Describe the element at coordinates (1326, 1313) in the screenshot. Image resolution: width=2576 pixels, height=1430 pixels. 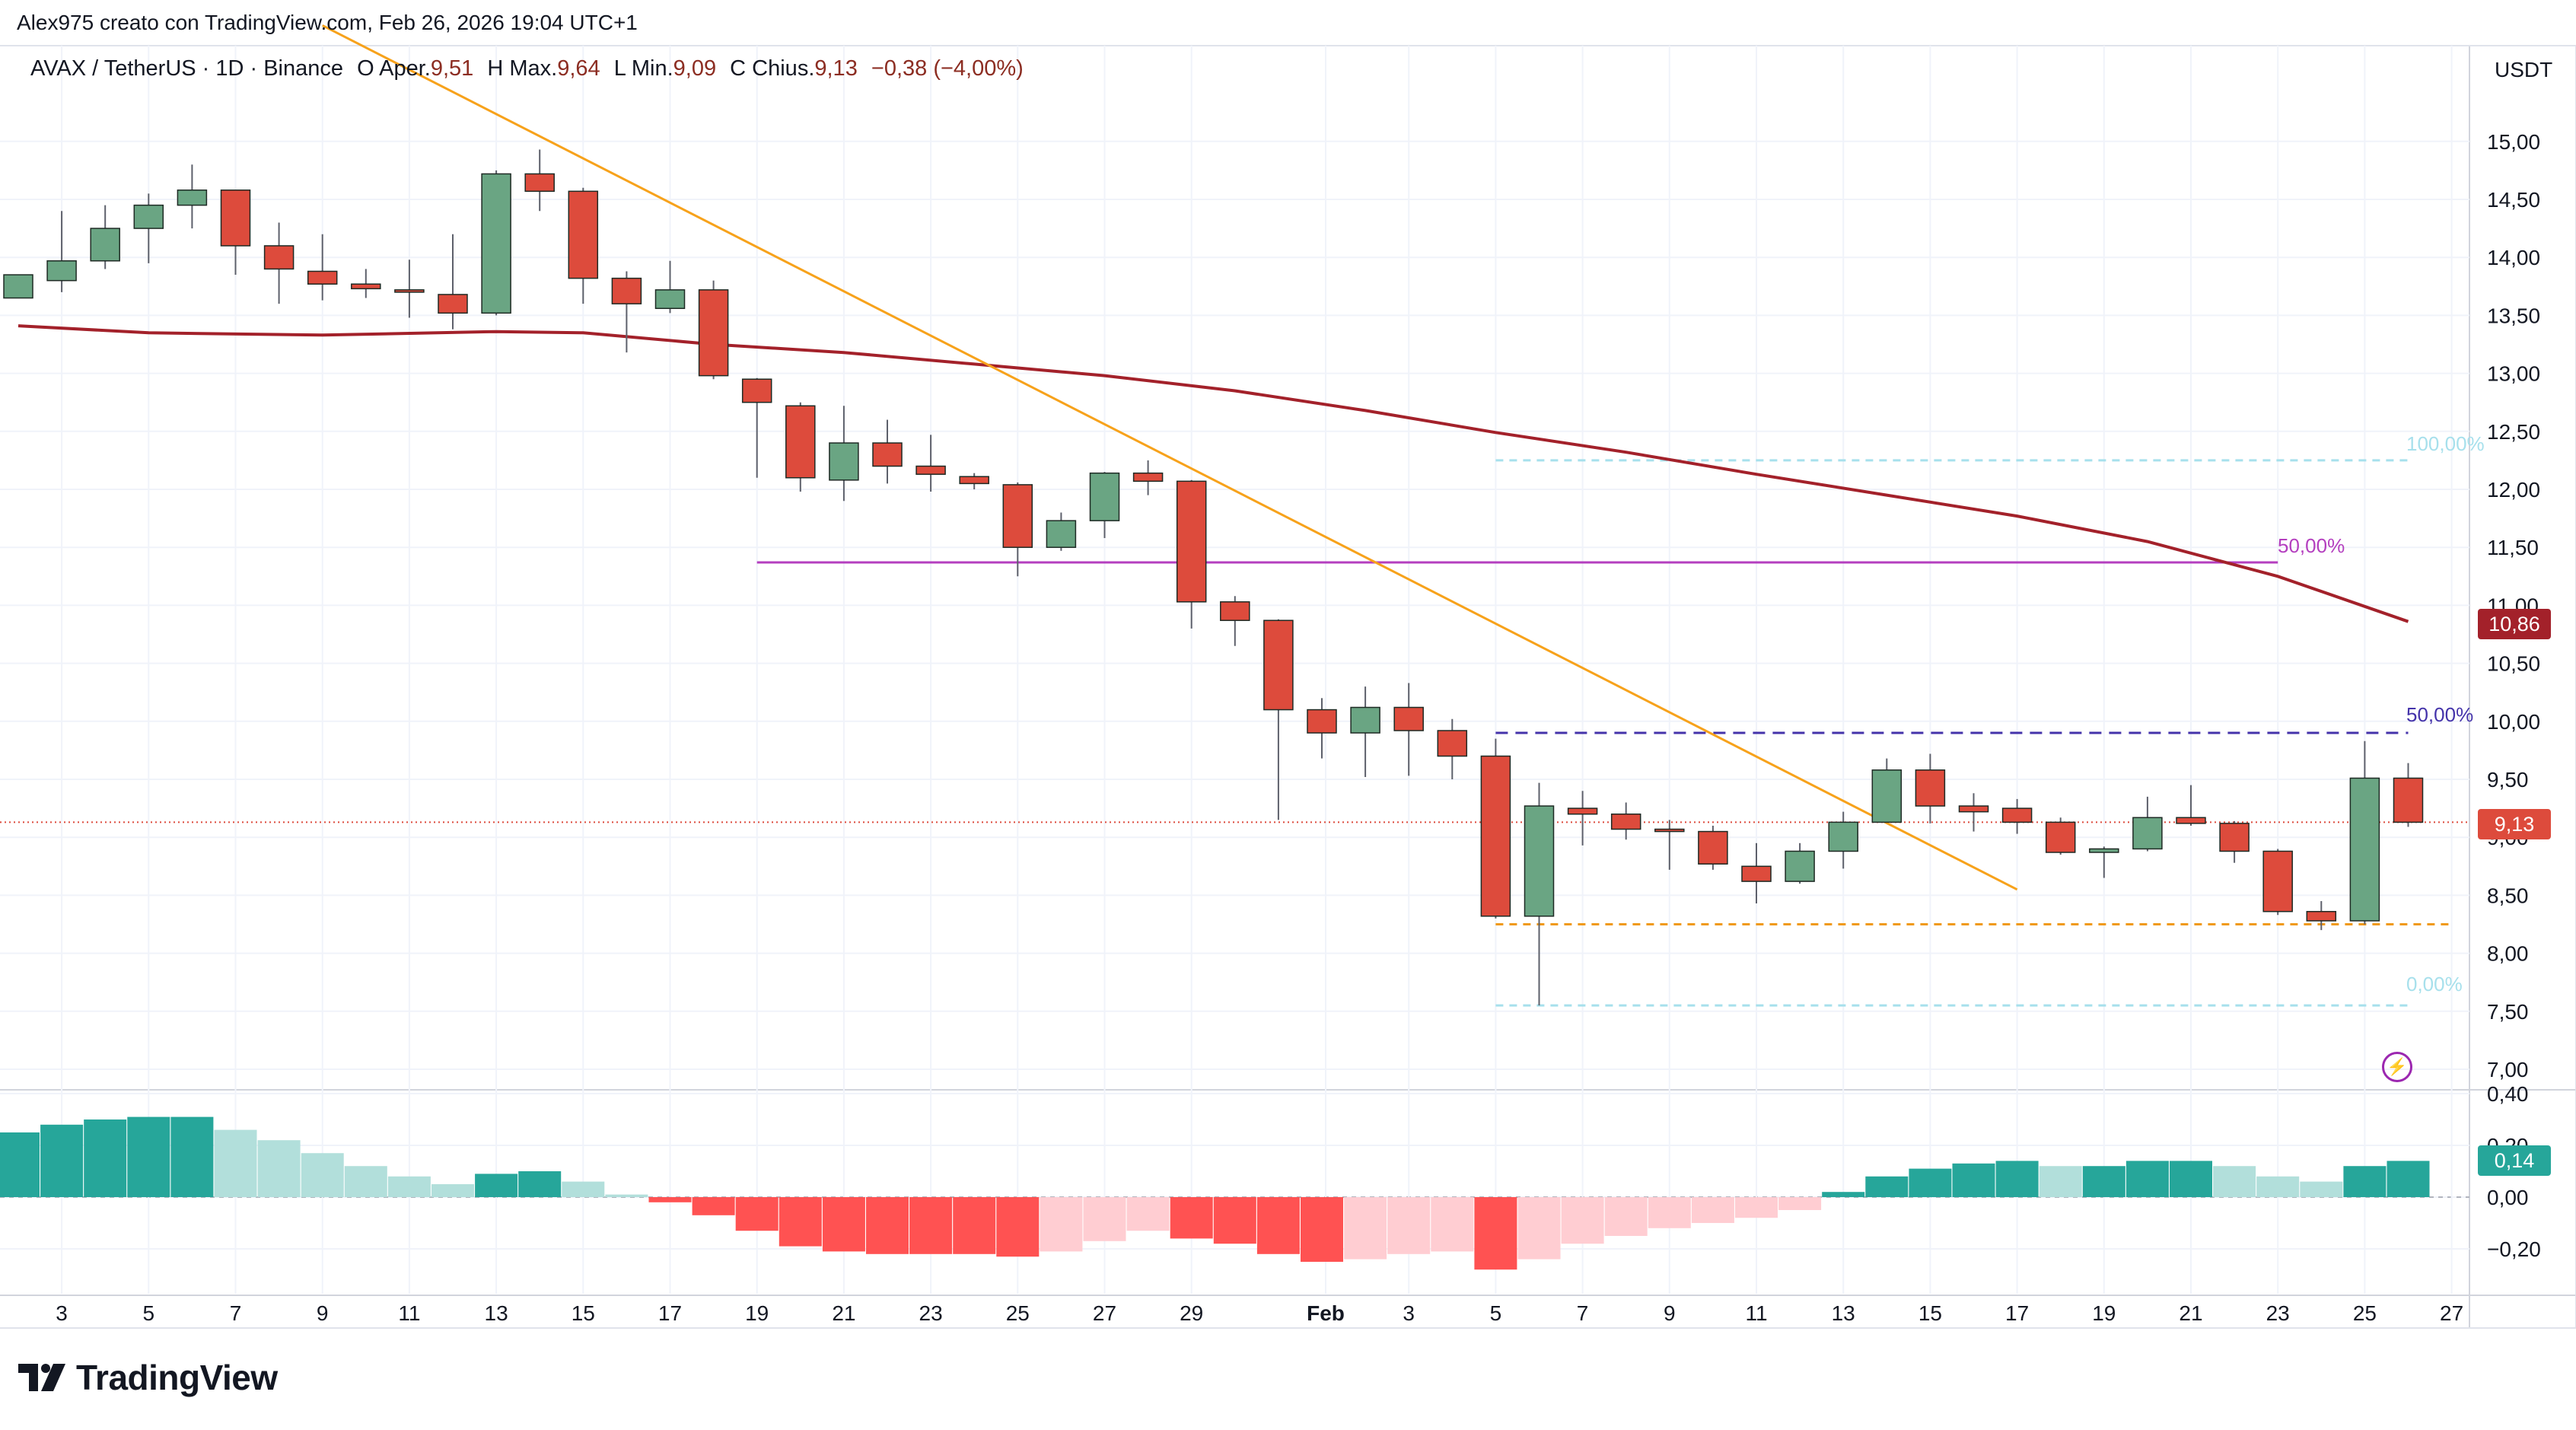
I see `time-tick-label: Feb` at that location.